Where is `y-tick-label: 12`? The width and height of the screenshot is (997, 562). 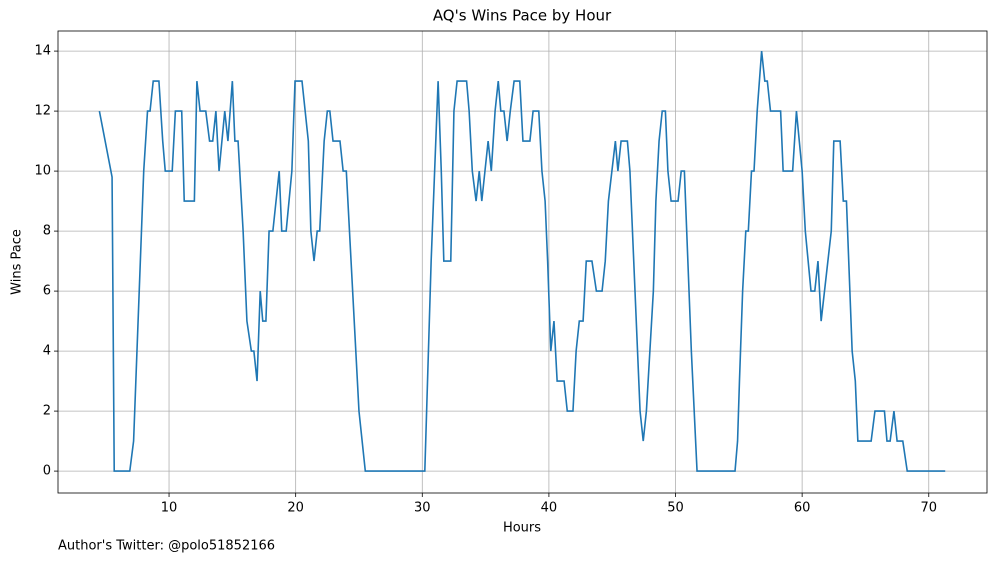
y-tick-label: 12 is located at coordinates (42, 111).